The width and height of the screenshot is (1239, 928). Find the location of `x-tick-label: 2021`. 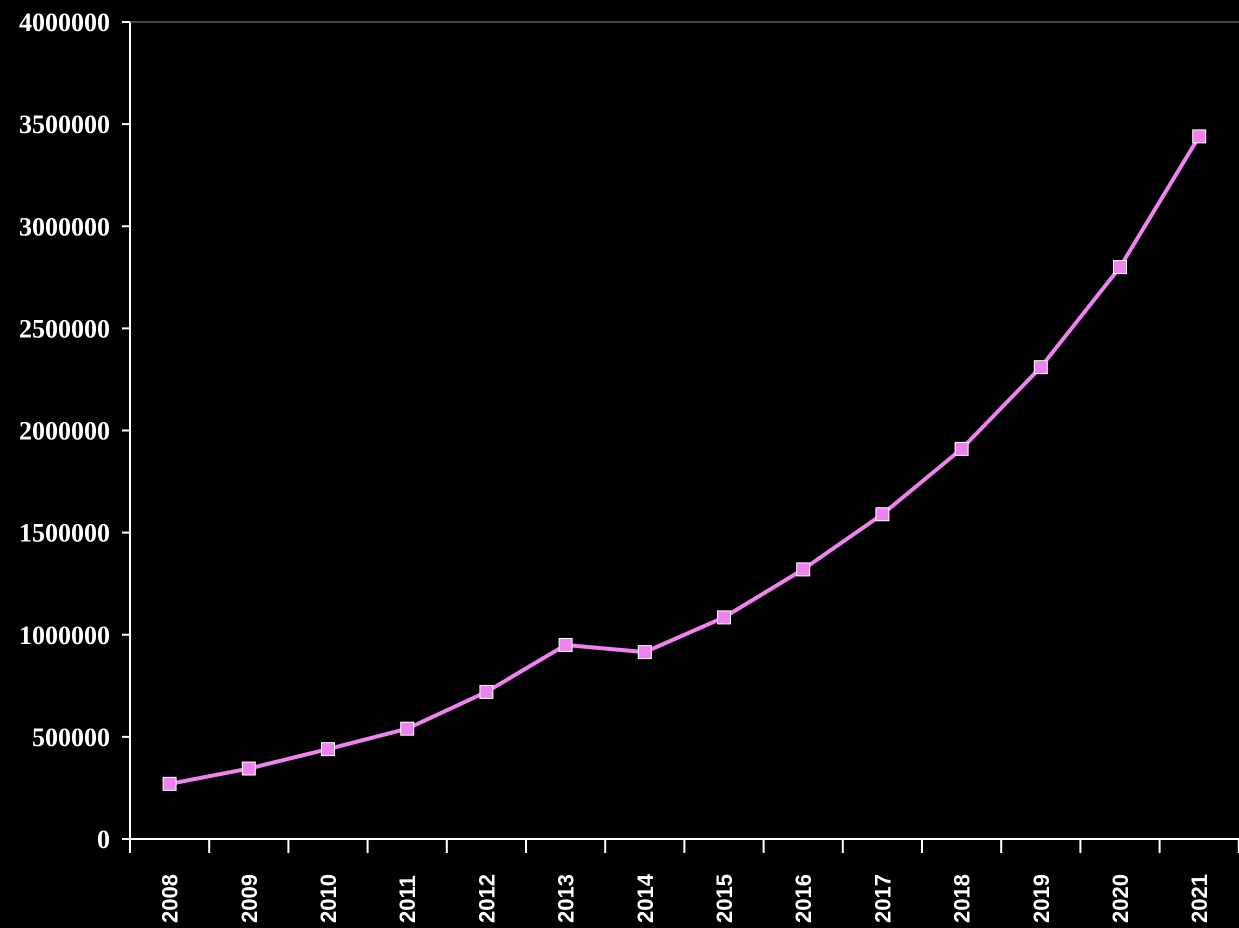

x-tick-label: 2021 is located at coordinates (1199, 898).